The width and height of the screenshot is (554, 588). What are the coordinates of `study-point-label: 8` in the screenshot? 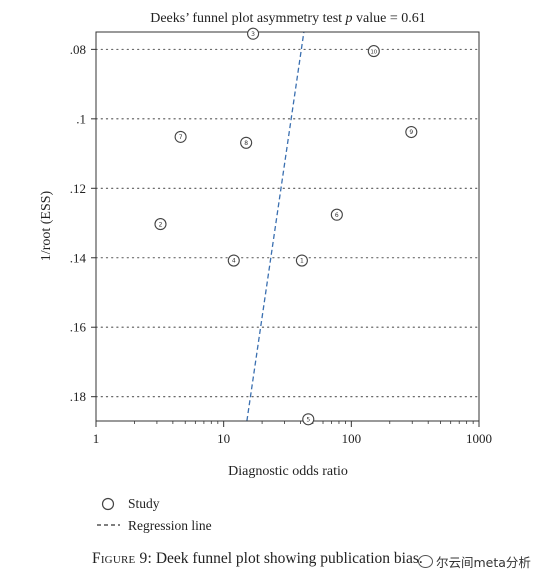 It's located at (246, 143).